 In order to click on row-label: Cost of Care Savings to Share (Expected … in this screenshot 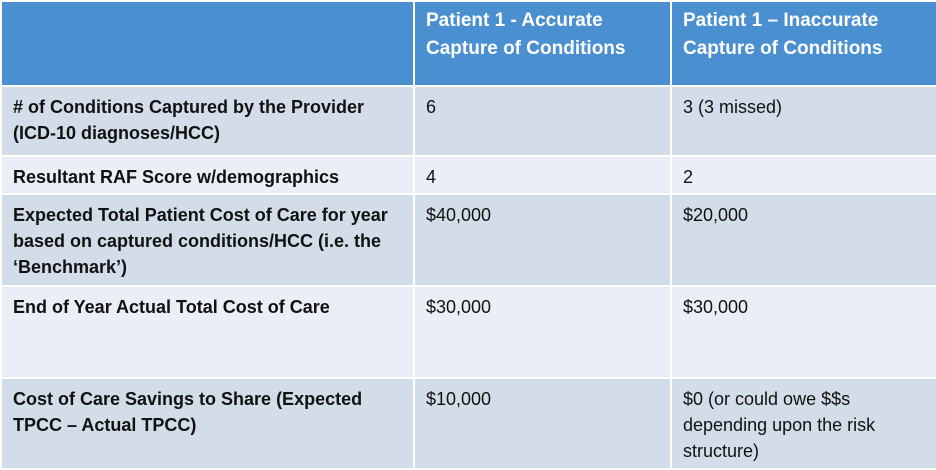, I will do `click(207, 423)`.